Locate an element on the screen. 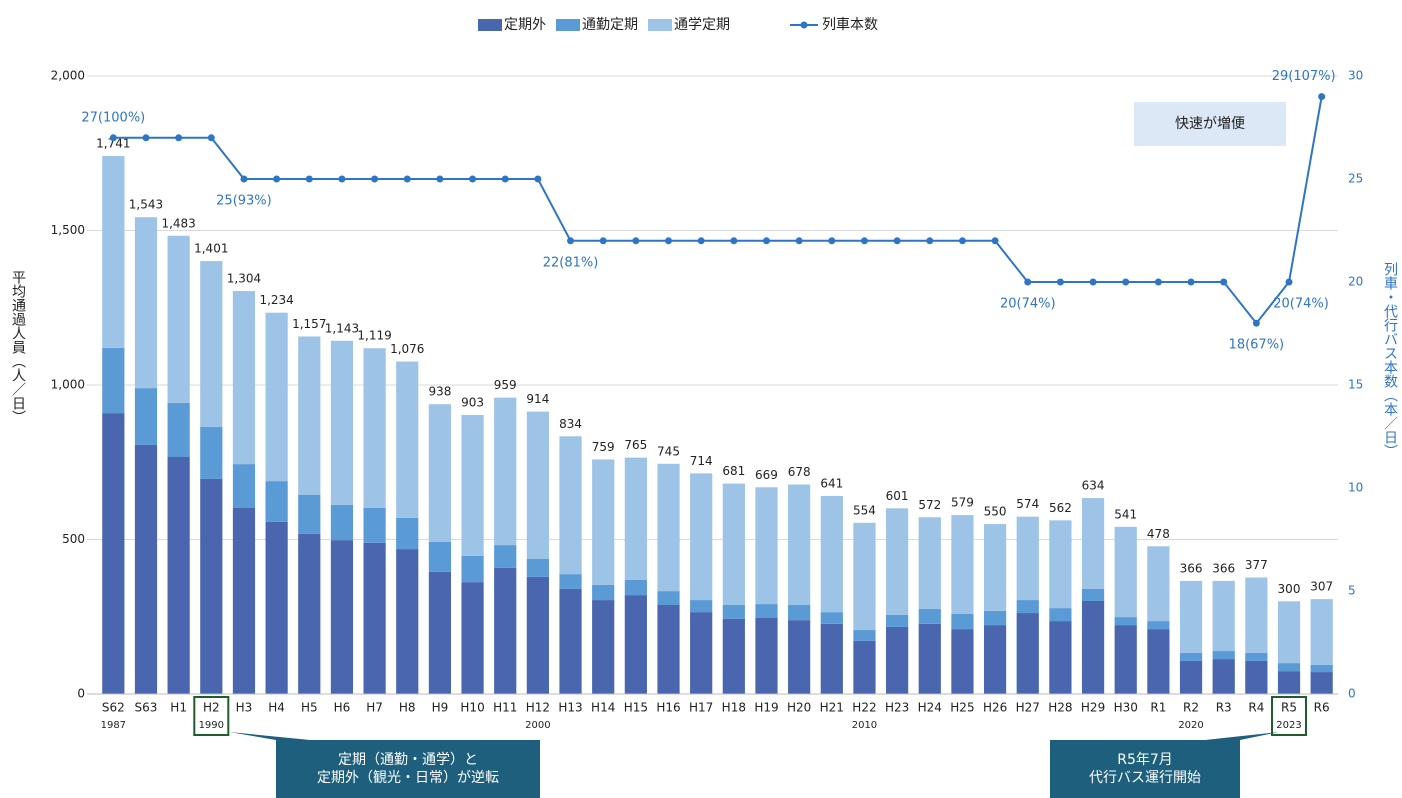  total-label: 1,157 is located at coordinates (309, 324).